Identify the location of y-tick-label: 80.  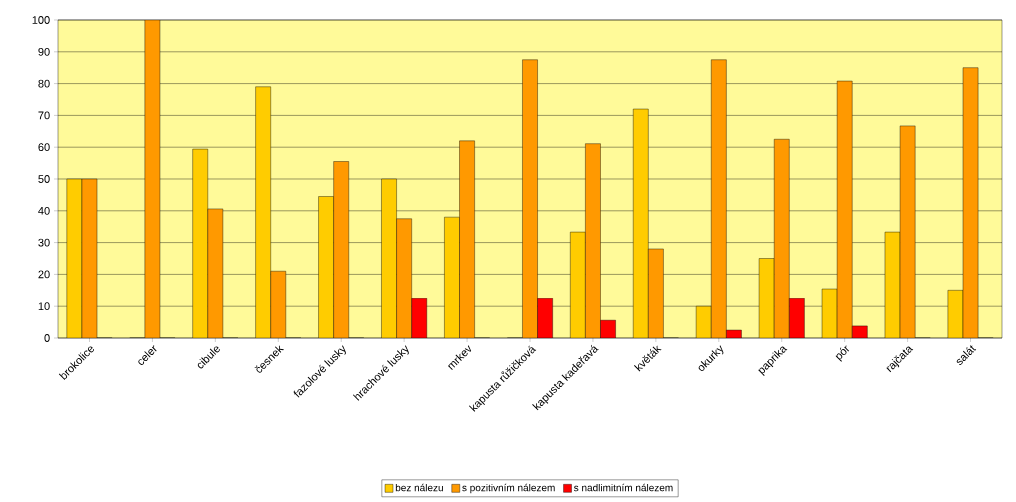
(44, 83).